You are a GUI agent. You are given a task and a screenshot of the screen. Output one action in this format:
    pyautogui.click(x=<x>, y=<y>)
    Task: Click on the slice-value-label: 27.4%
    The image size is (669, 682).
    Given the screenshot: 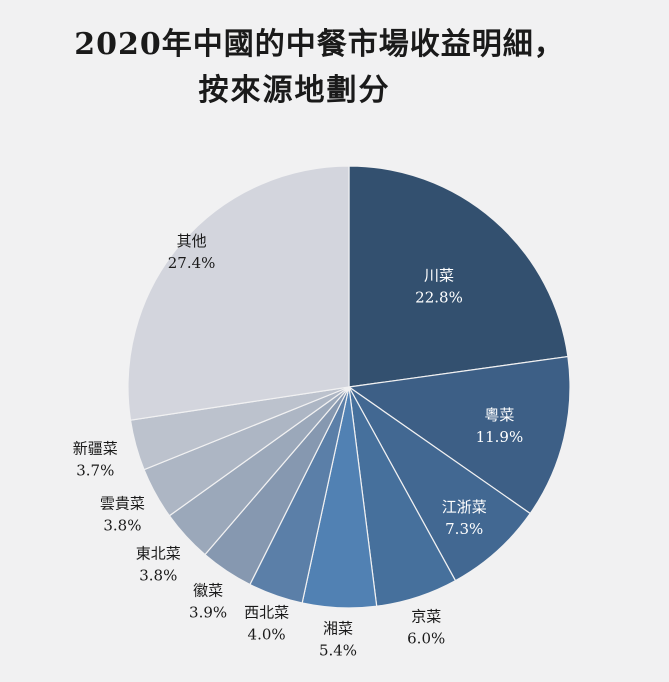 What is the action you would take?
    pyautogui.click(x=192, y=263)
    